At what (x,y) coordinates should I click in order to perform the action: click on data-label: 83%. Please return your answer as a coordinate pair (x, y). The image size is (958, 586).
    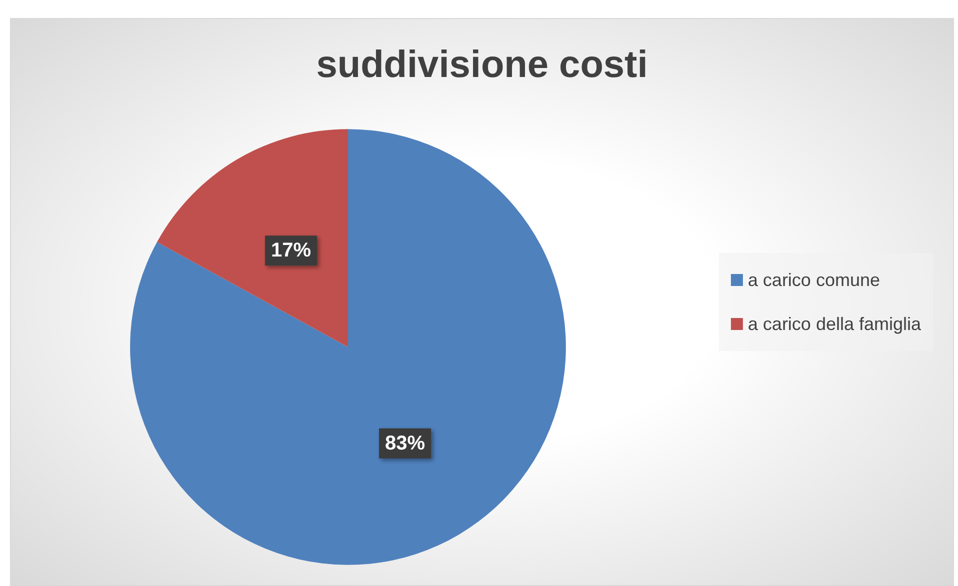
    Looking at the image, I should click on (405, 443).